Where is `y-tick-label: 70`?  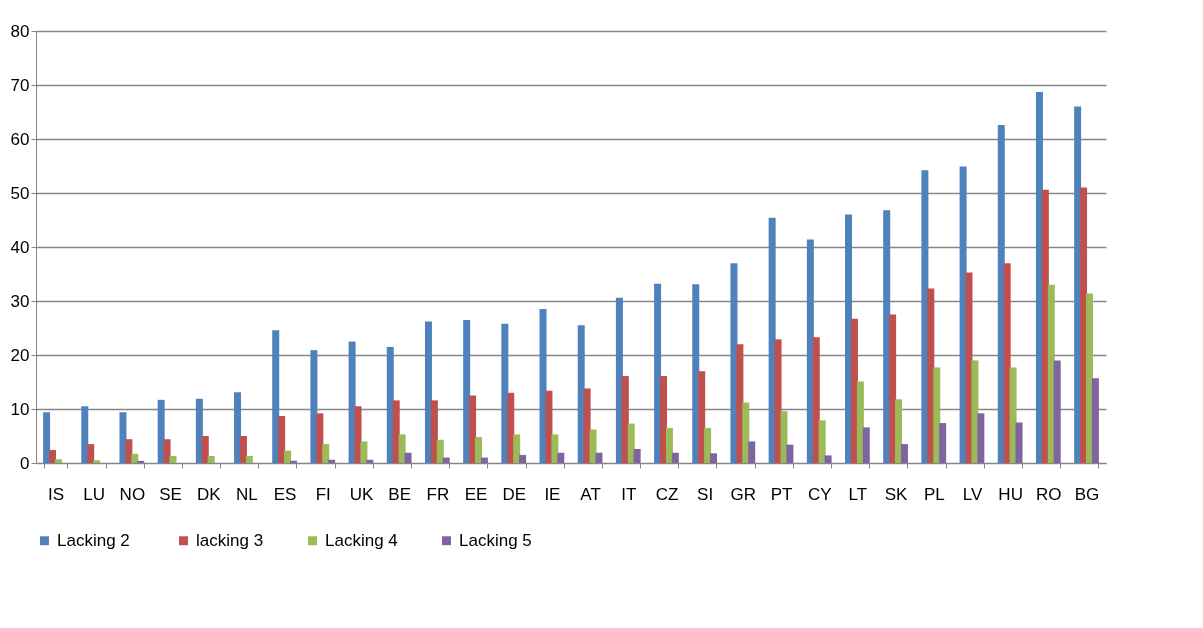 y-tick-label: 70 is located at coordinates (20, 85).